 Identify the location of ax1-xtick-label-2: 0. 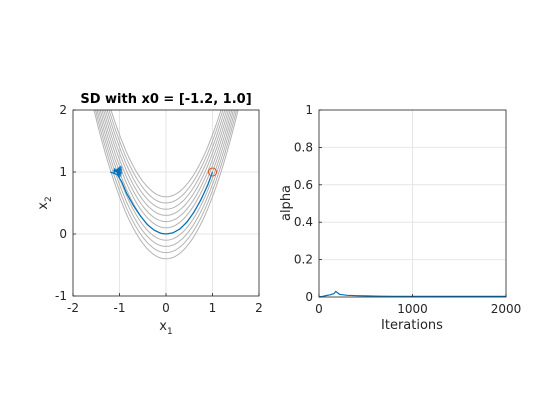
(166, 308).